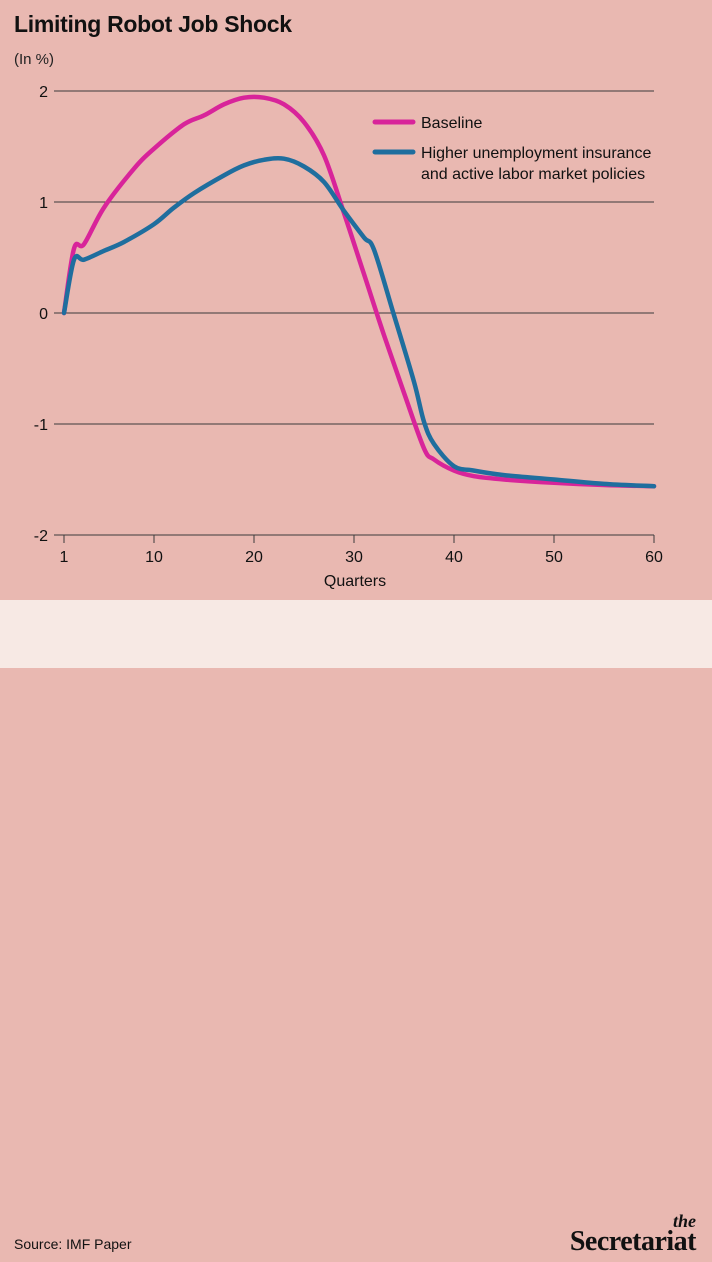 This screenshot has width=712, height=1262. I want to click on x-axis-ticks: 1 10 20 30 40 50 60, so click(361, 550).